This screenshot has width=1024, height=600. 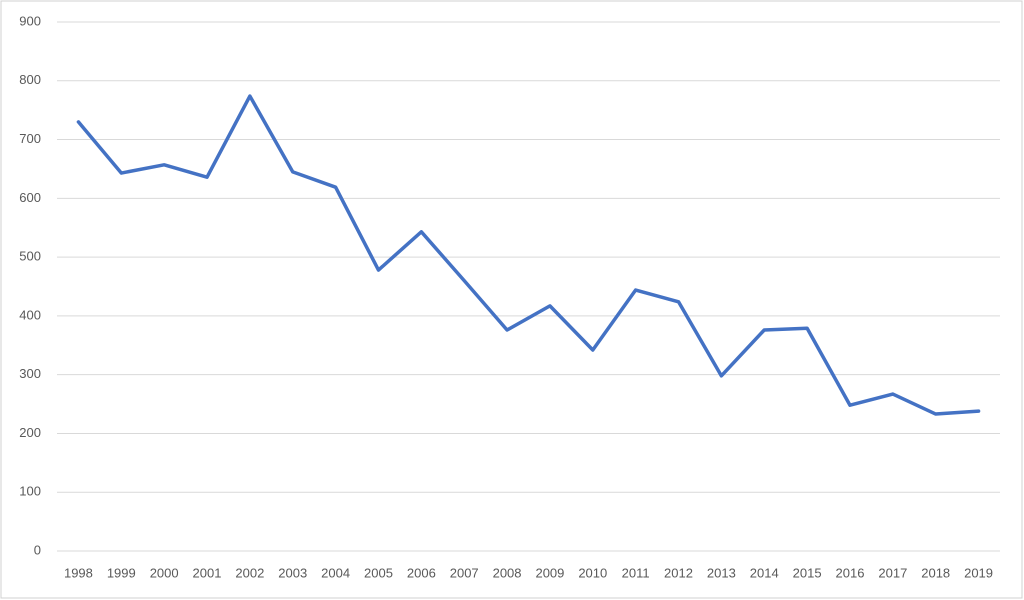 What do you see at coordinates (678, 572) in the screenshot?
I see `x-tick-label: 2012` at bounding box center [678, 572].